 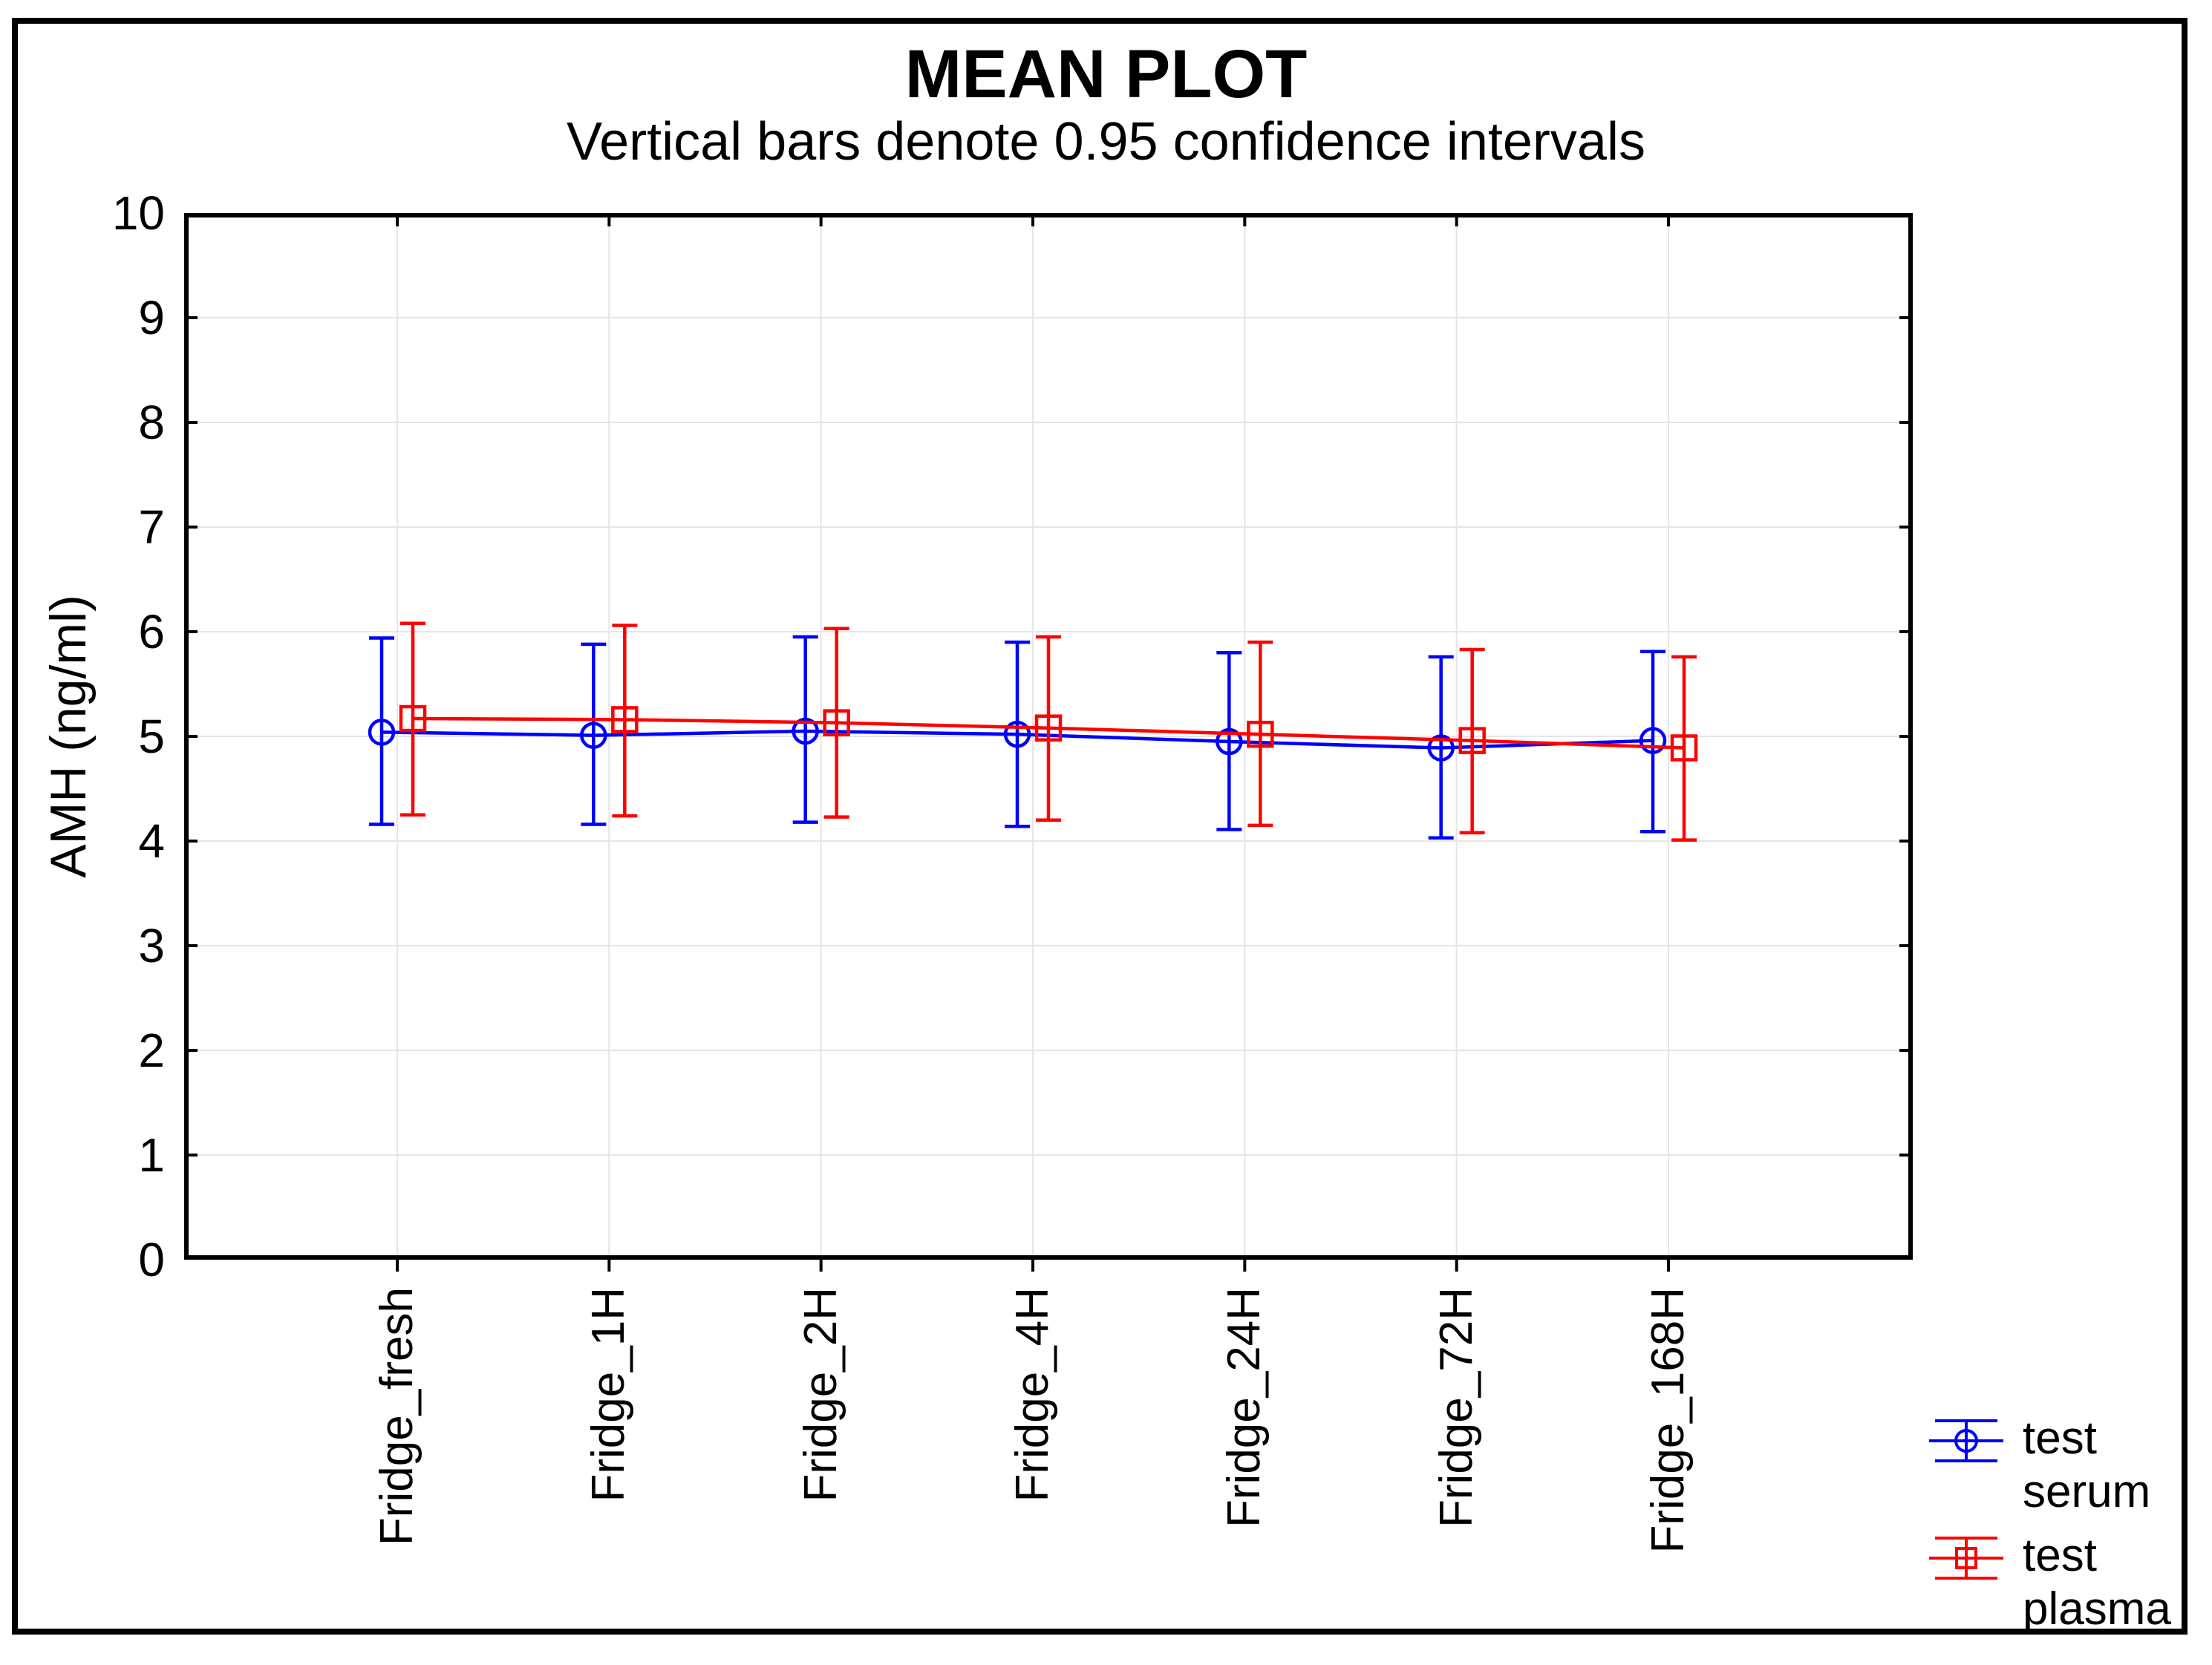 What do you see at coordinates (152, 1259) in the screenshot?
I see `y-tick-label: 0` at bounding box center [152, 1259].